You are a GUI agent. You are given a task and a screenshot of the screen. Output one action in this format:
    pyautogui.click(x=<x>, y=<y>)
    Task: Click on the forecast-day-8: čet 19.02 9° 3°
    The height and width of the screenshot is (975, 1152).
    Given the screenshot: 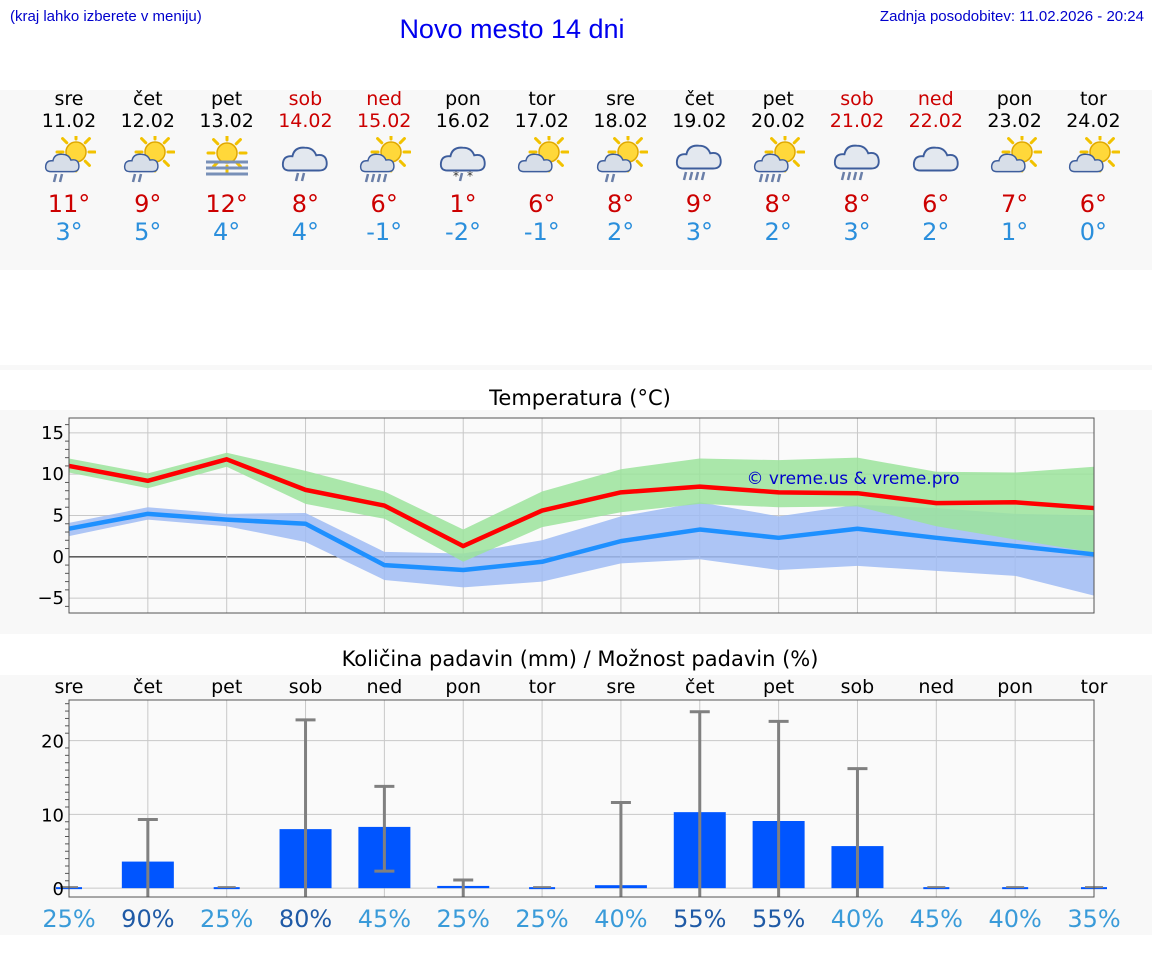 What is the action you would take?
    pyautogui.click(x=699, y=167)
    